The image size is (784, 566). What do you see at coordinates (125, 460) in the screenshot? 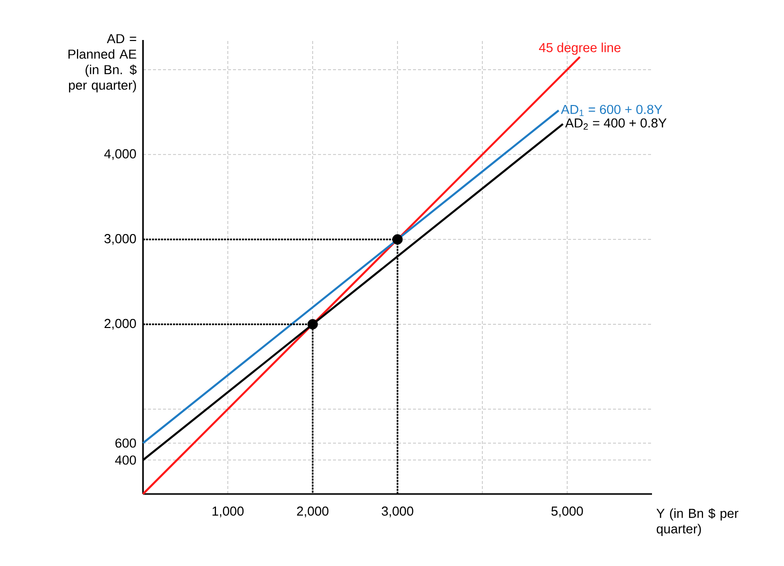
I see `y-tick-label: 400` at bounding box center [125, 460].